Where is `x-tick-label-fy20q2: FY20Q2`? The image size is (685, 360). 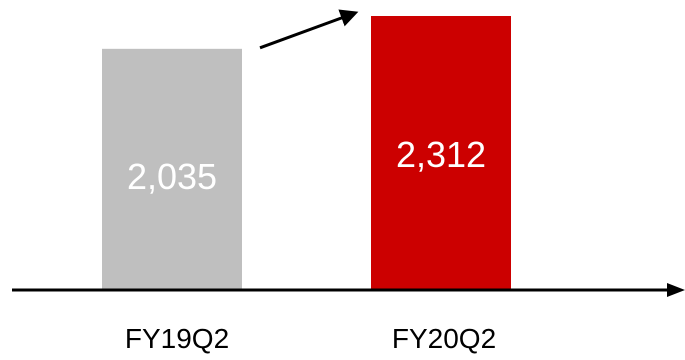
x-tick-label-fy20q2: FY20Q2 is located at coordinates (444, 338).